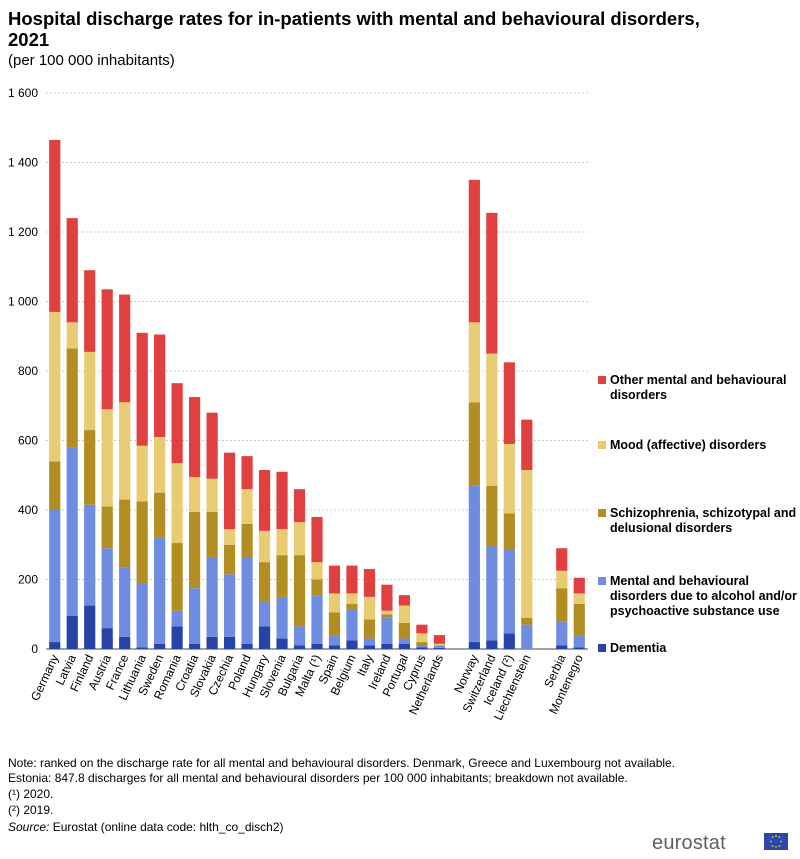 The width and height of the screenshot is (800, 859). Describe the element at coordinates (31, 810) in the screenshot. I see `note-line-4: (²) 2019.` at that location.